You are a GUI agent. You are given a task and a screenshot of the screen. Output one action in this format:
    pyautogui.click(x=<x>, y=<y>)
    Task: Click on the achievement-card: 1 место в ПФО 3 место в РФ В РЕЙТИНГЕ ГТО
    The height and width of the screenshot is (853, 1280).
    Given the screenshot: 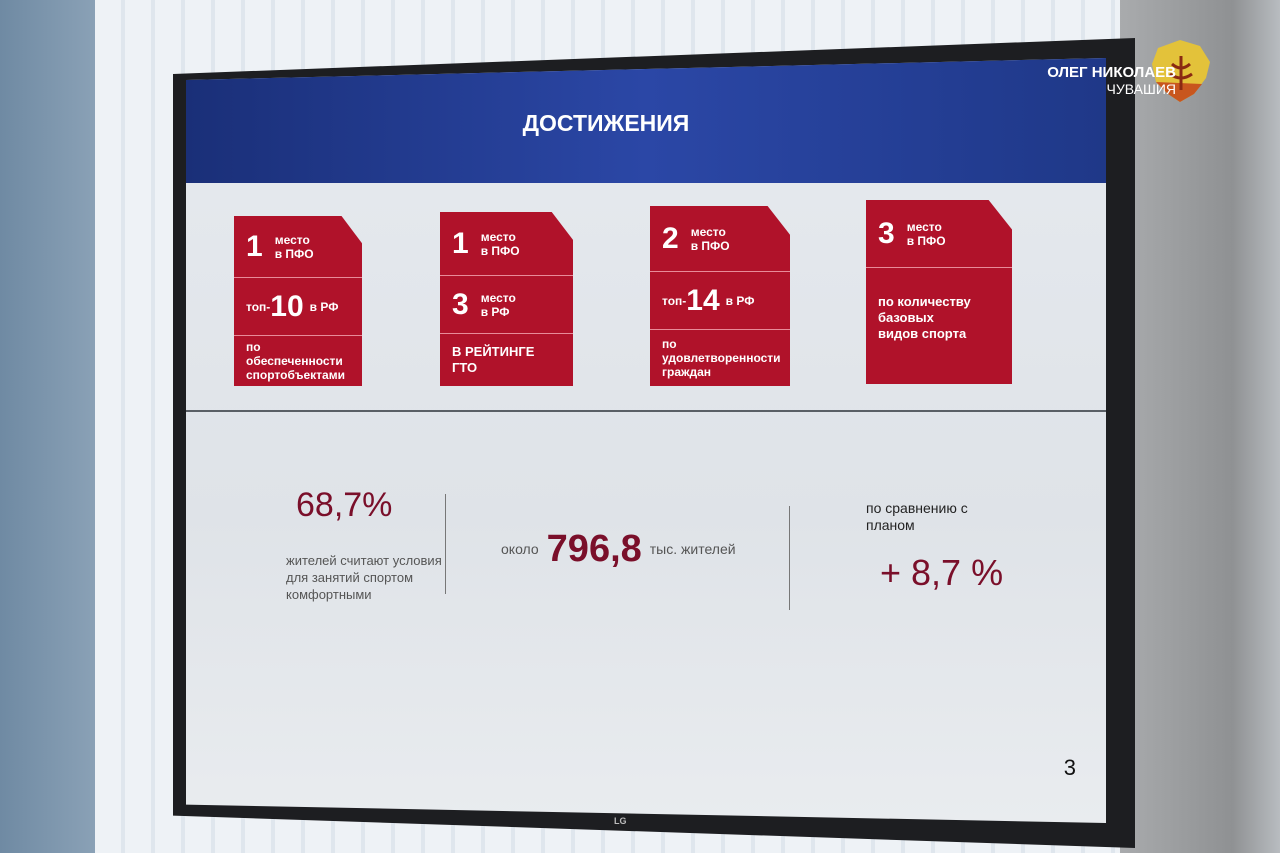 What is the action you would take?
    pyautogui.click(x=506, y=299)
    